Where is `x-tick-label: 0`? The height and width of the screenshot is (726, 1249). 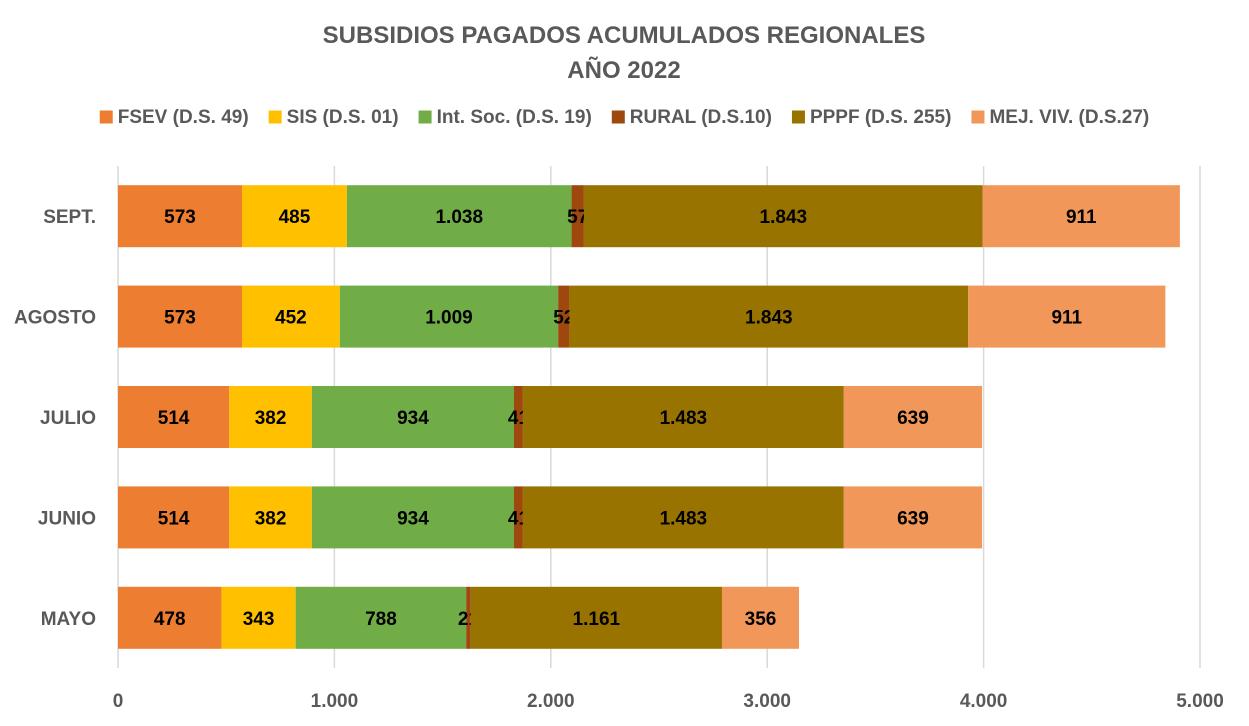 x-tick-label: 0 is located at coordinates (118, 701).